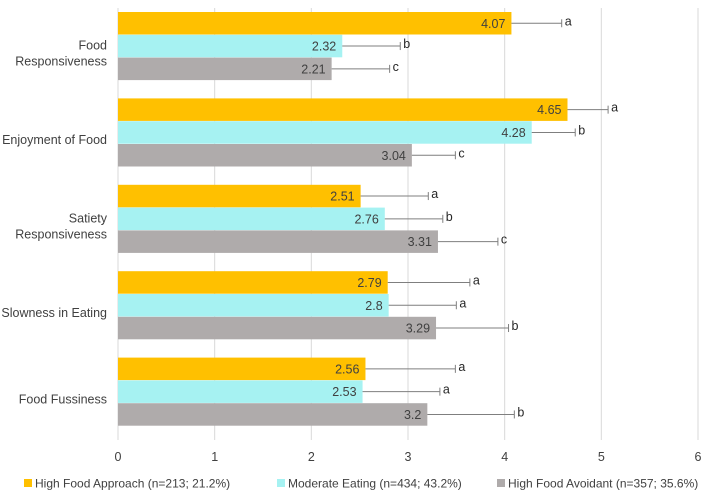 This screenshot has height=493, width=708. Describe the element at coordinates (324, 47) in the screenshot. I see `value-label-s1-c0: 2.32` at that location.